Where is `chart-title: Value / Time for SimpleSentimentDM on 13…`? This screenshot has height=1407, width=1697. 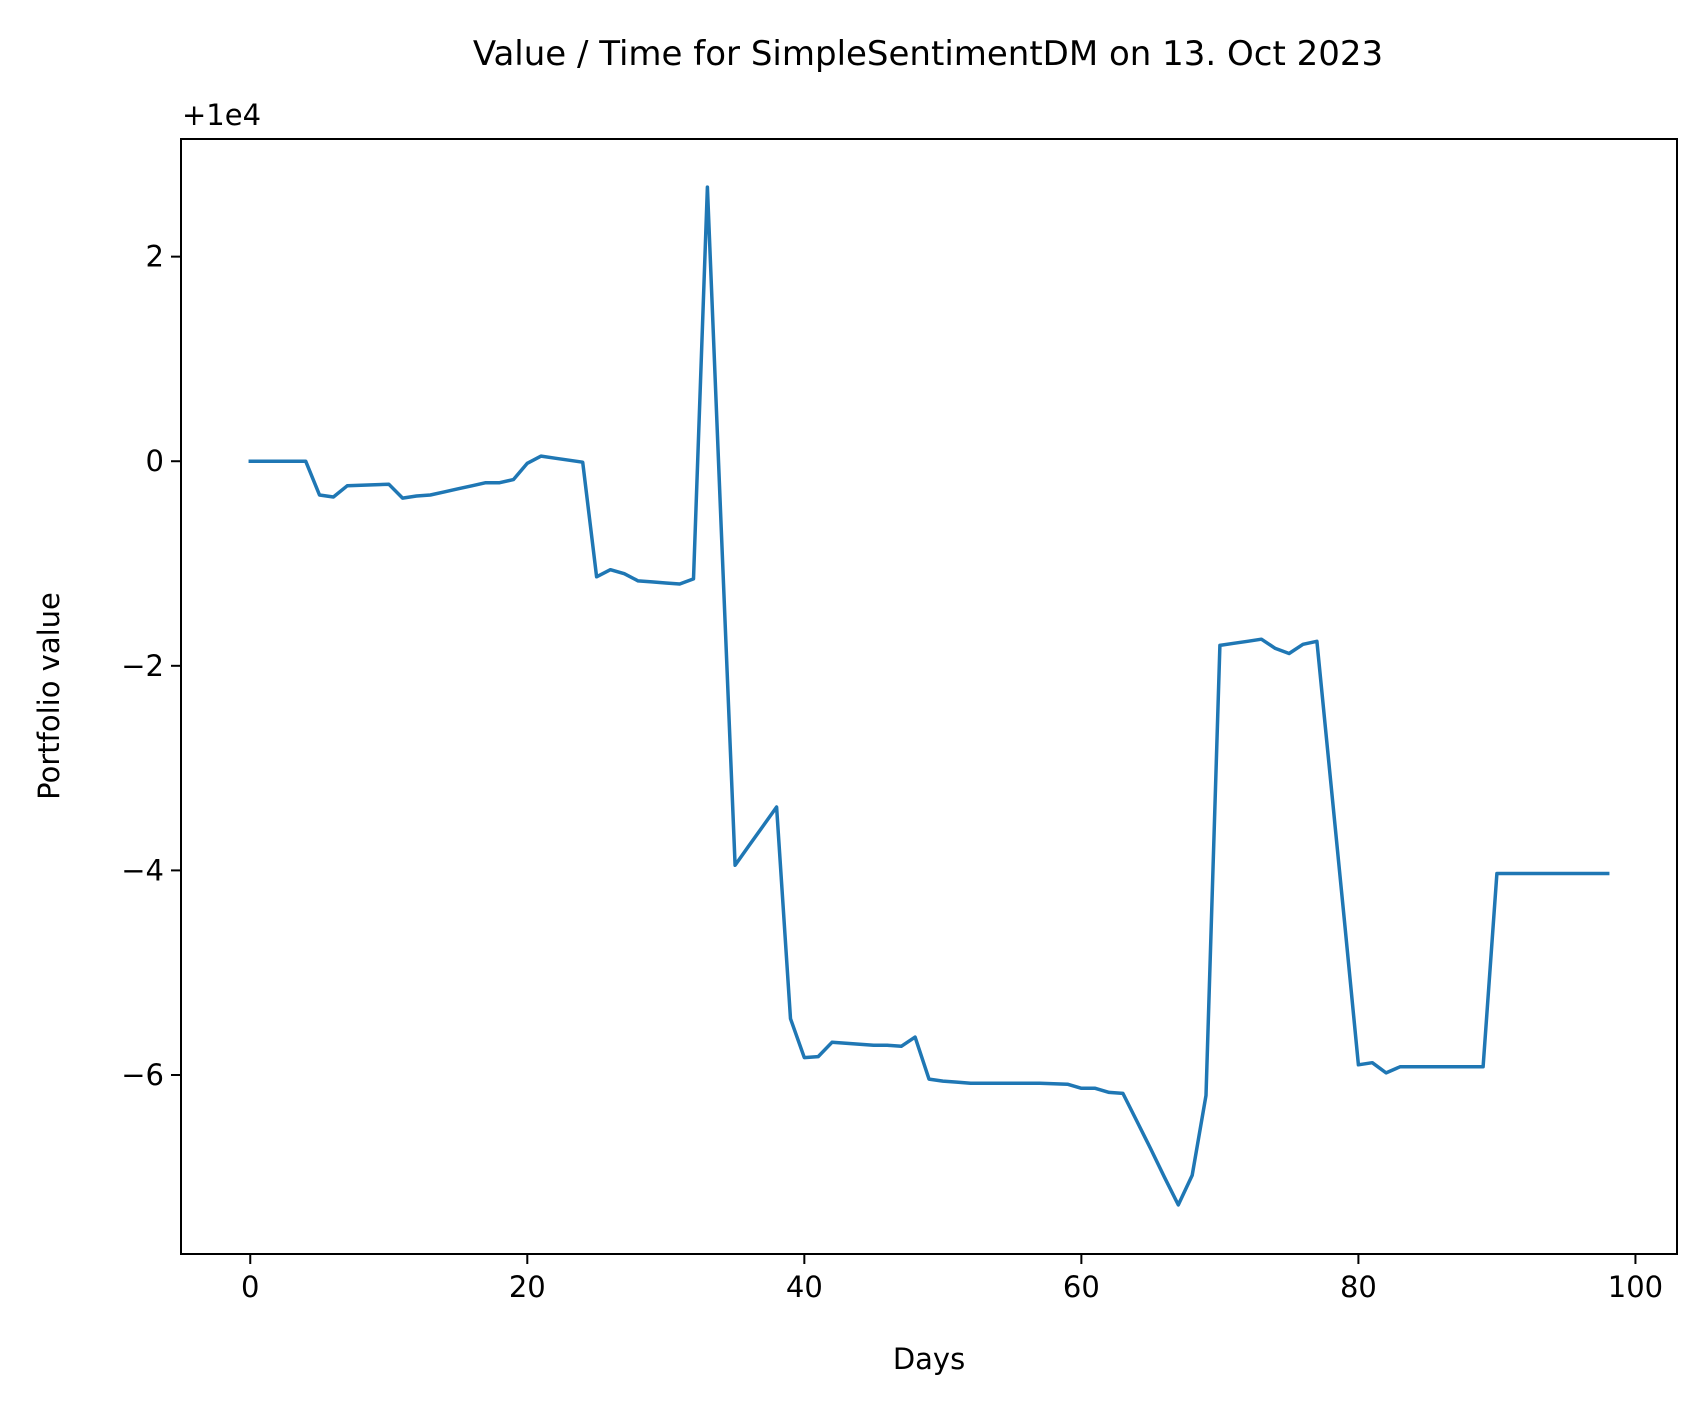 chart-title: Value / Time for SimpleSentimentDM on 13… is located at coordinates (928, 54).